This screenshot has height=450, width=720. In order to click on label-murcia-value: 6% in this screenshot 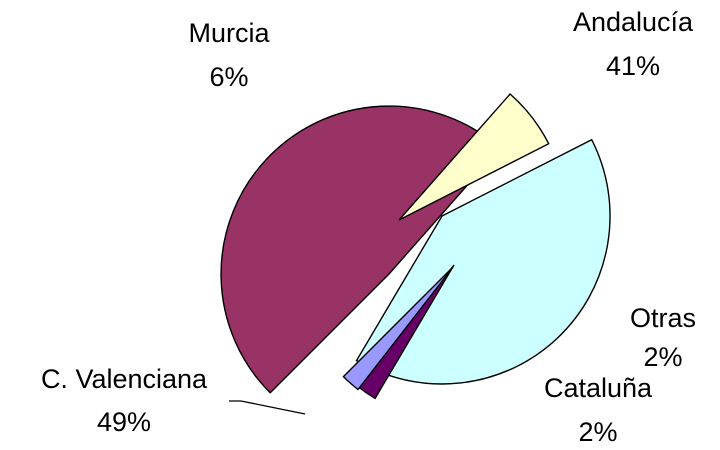, I will do `click(228, 77)`.